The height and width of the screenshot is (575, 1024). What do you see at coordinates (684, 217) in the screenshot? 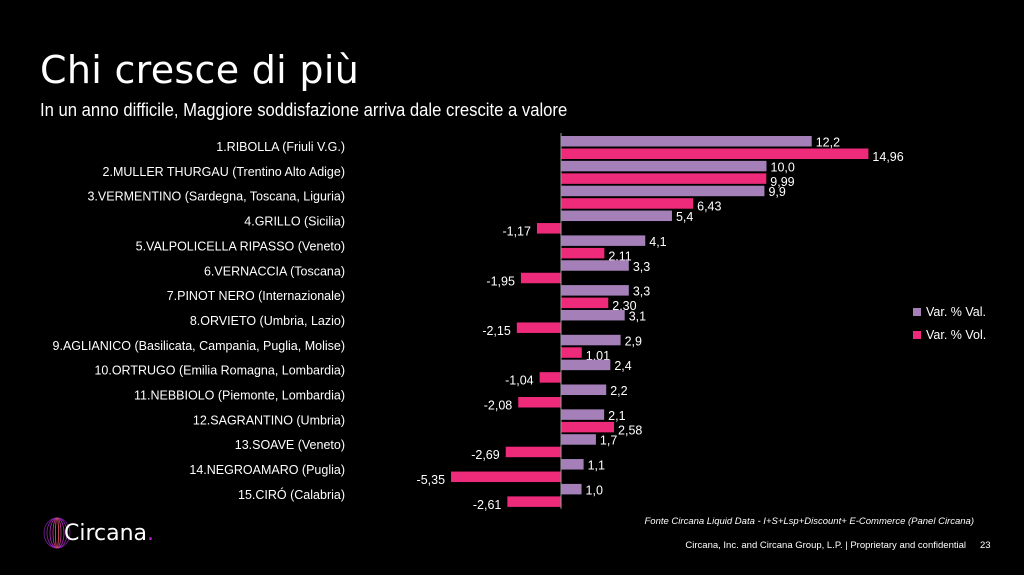
I see `data-label-val: 5,4` at bounding box center [684, 217].